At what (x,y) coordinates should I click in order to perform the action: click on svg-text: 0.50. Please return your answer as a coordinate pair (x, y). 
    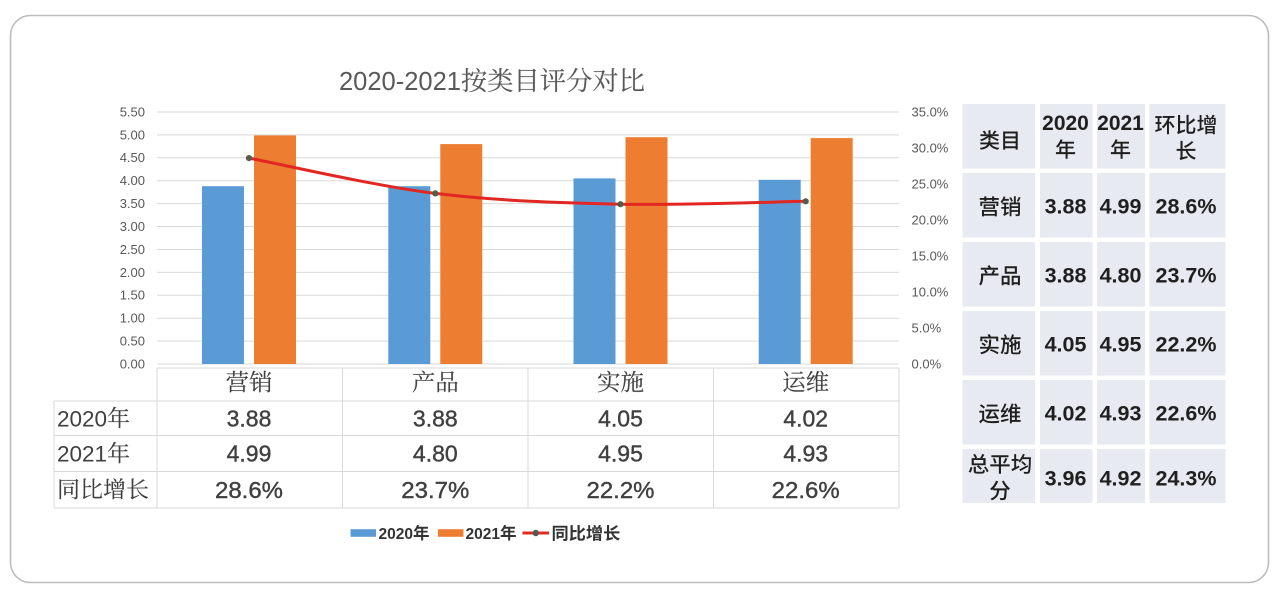
    Looking at the image, I should click on (132, 341).